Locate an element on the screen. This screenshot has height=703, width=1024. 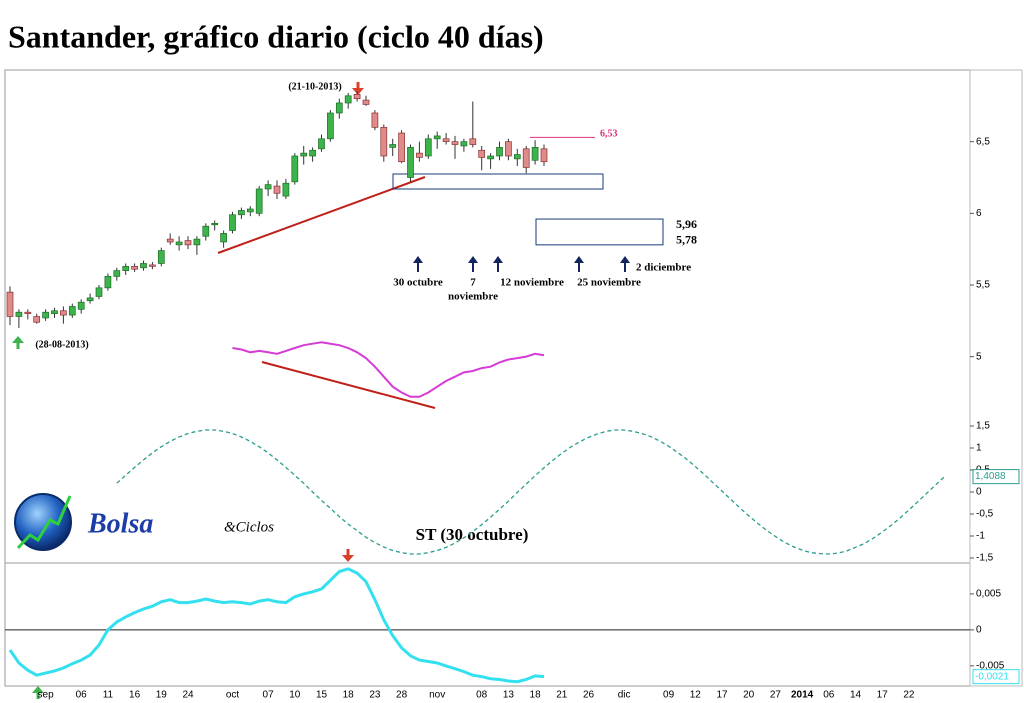
cycle-date: 2 diciembre is located at coordinates (663, 268).